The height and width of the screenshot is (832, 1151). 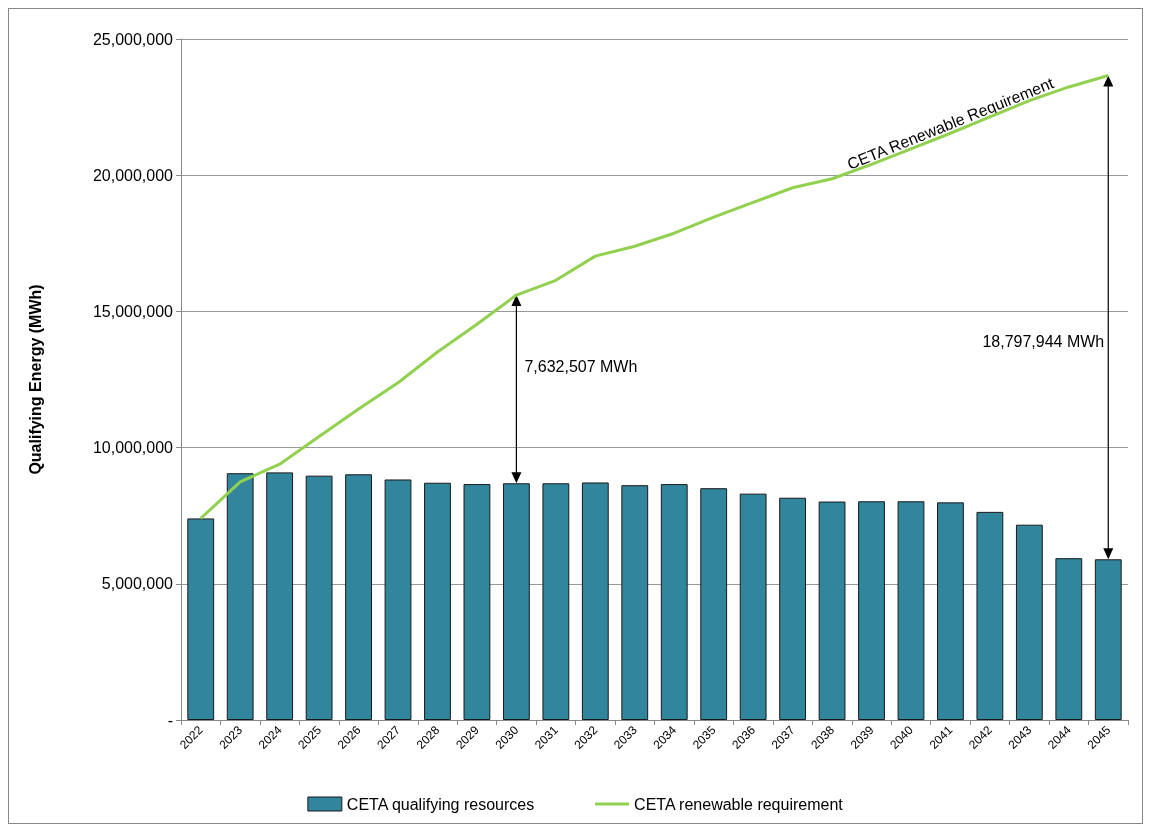 What do you see at coordinates (35, 379) in the screenshot?
I see `y-axis-title: Qualifying Energy (MWh)` at bounding box center [35, 379].